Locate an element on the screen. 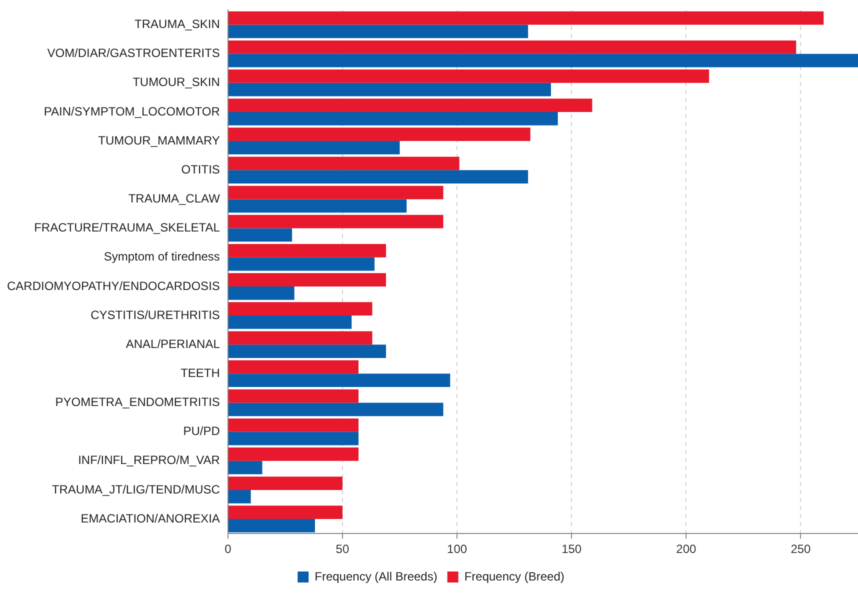  y-tick-label: CYSTITIS/URETHRITIS is located at coordinates (155, 315).